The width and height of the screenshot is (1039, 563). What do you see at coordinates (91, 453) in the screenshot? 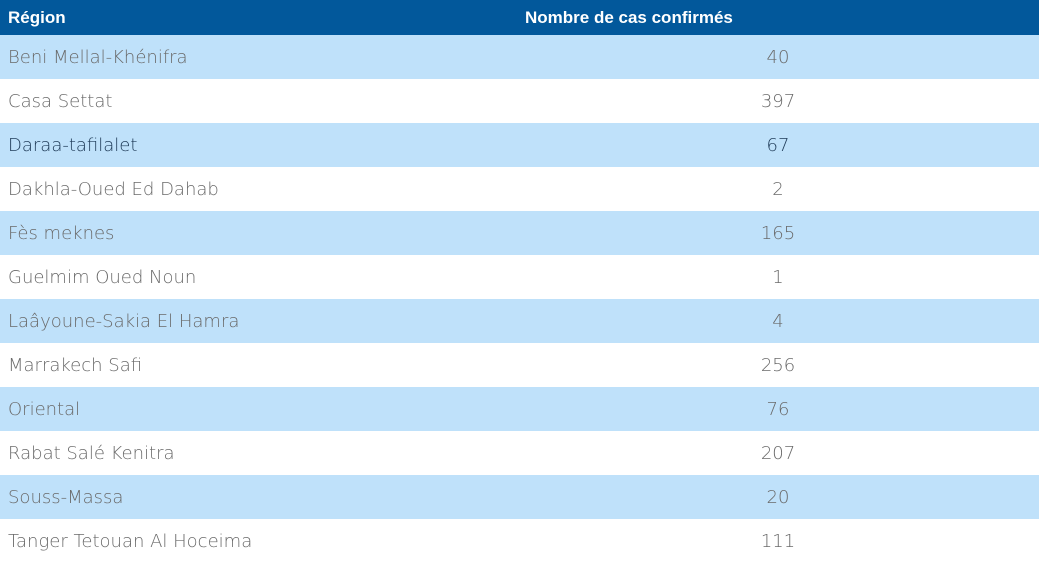
I see `region-cell: Rabat Salé Kenitra` at bounding box center [91, 453].